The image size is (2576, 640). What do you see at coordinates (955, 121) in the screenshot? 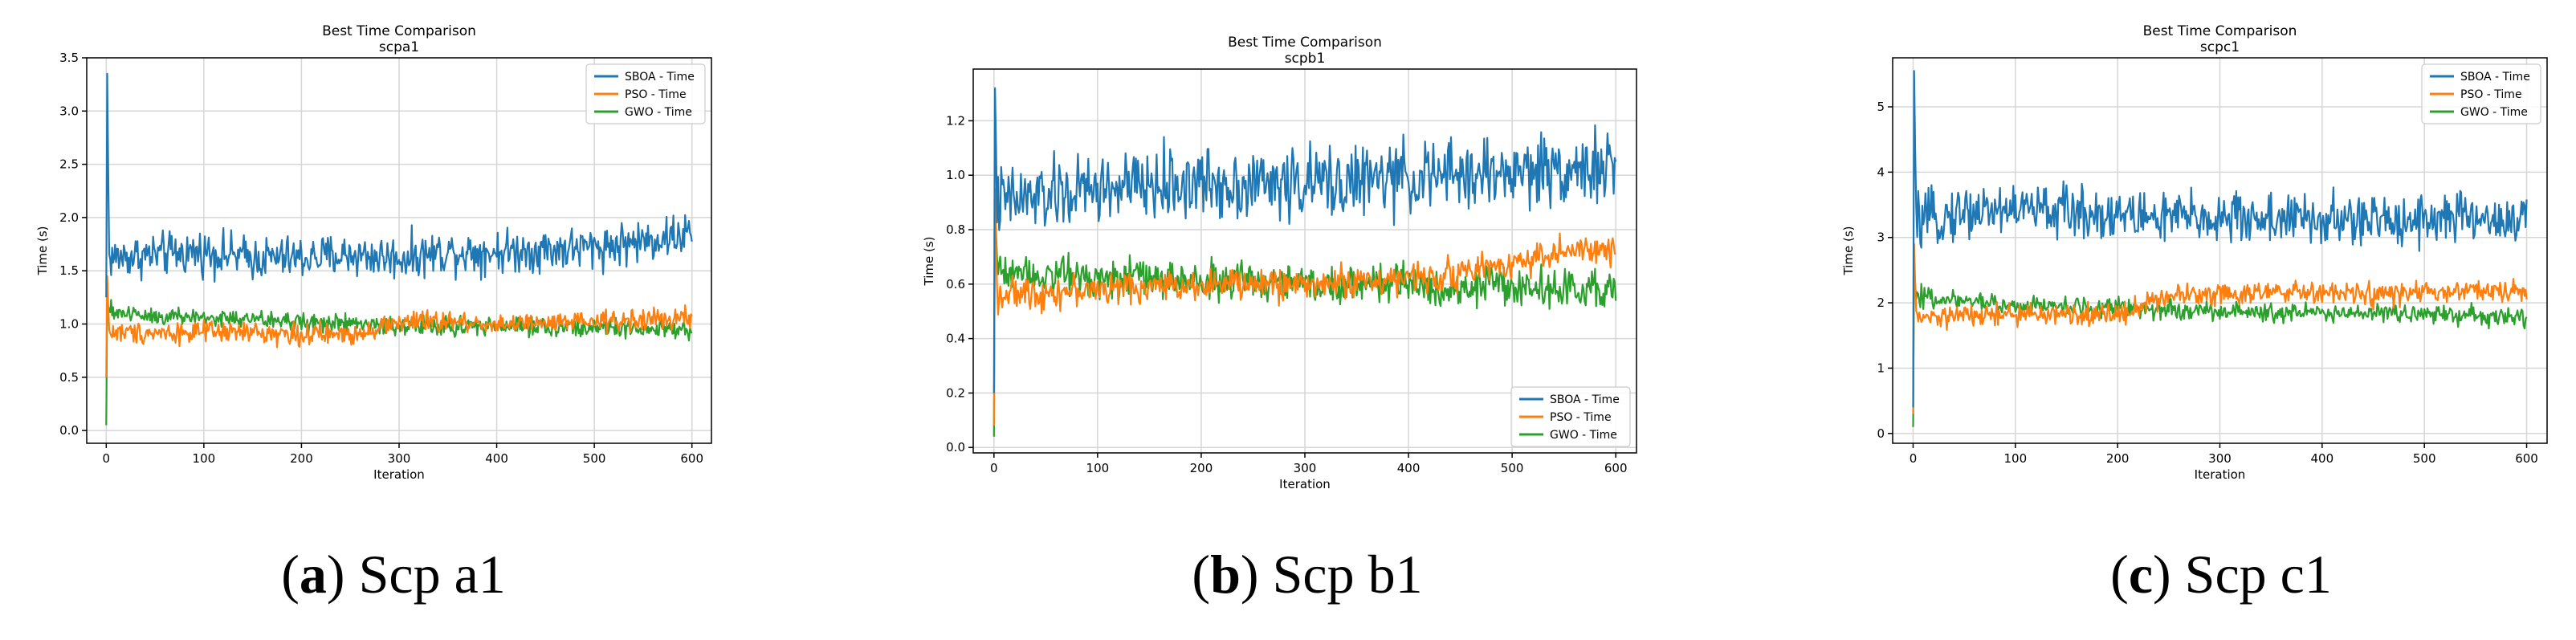
I see `y-tick-label: 1.2` at bounding box center [955, 121].